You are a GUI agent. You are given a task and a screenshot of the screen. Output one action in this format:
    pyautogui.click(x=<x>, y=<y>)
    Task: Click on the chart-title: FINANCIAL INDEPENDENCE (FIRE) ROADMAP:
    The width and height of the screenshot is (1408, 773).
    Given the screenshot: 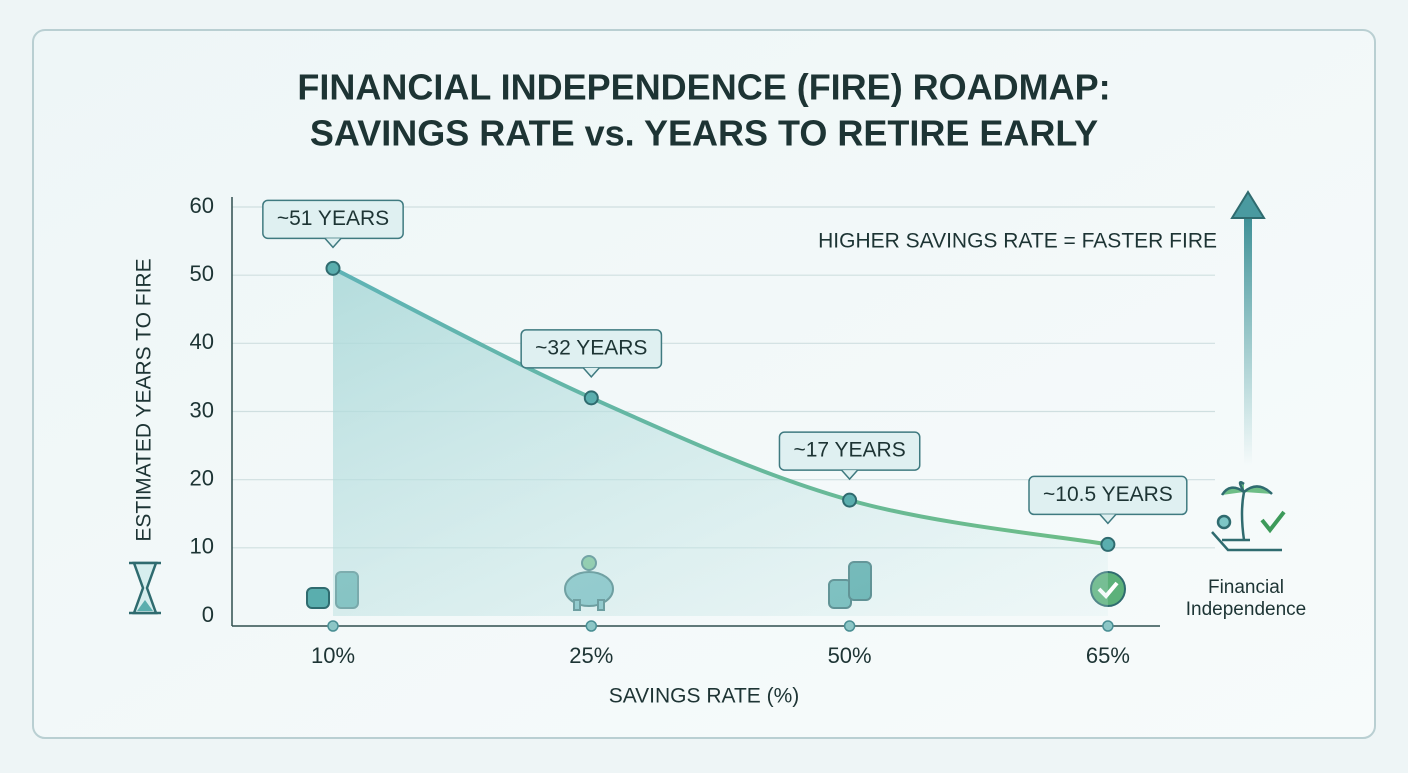 What is the action you would take?
    pyautogui.click(x=703, y=87)
    